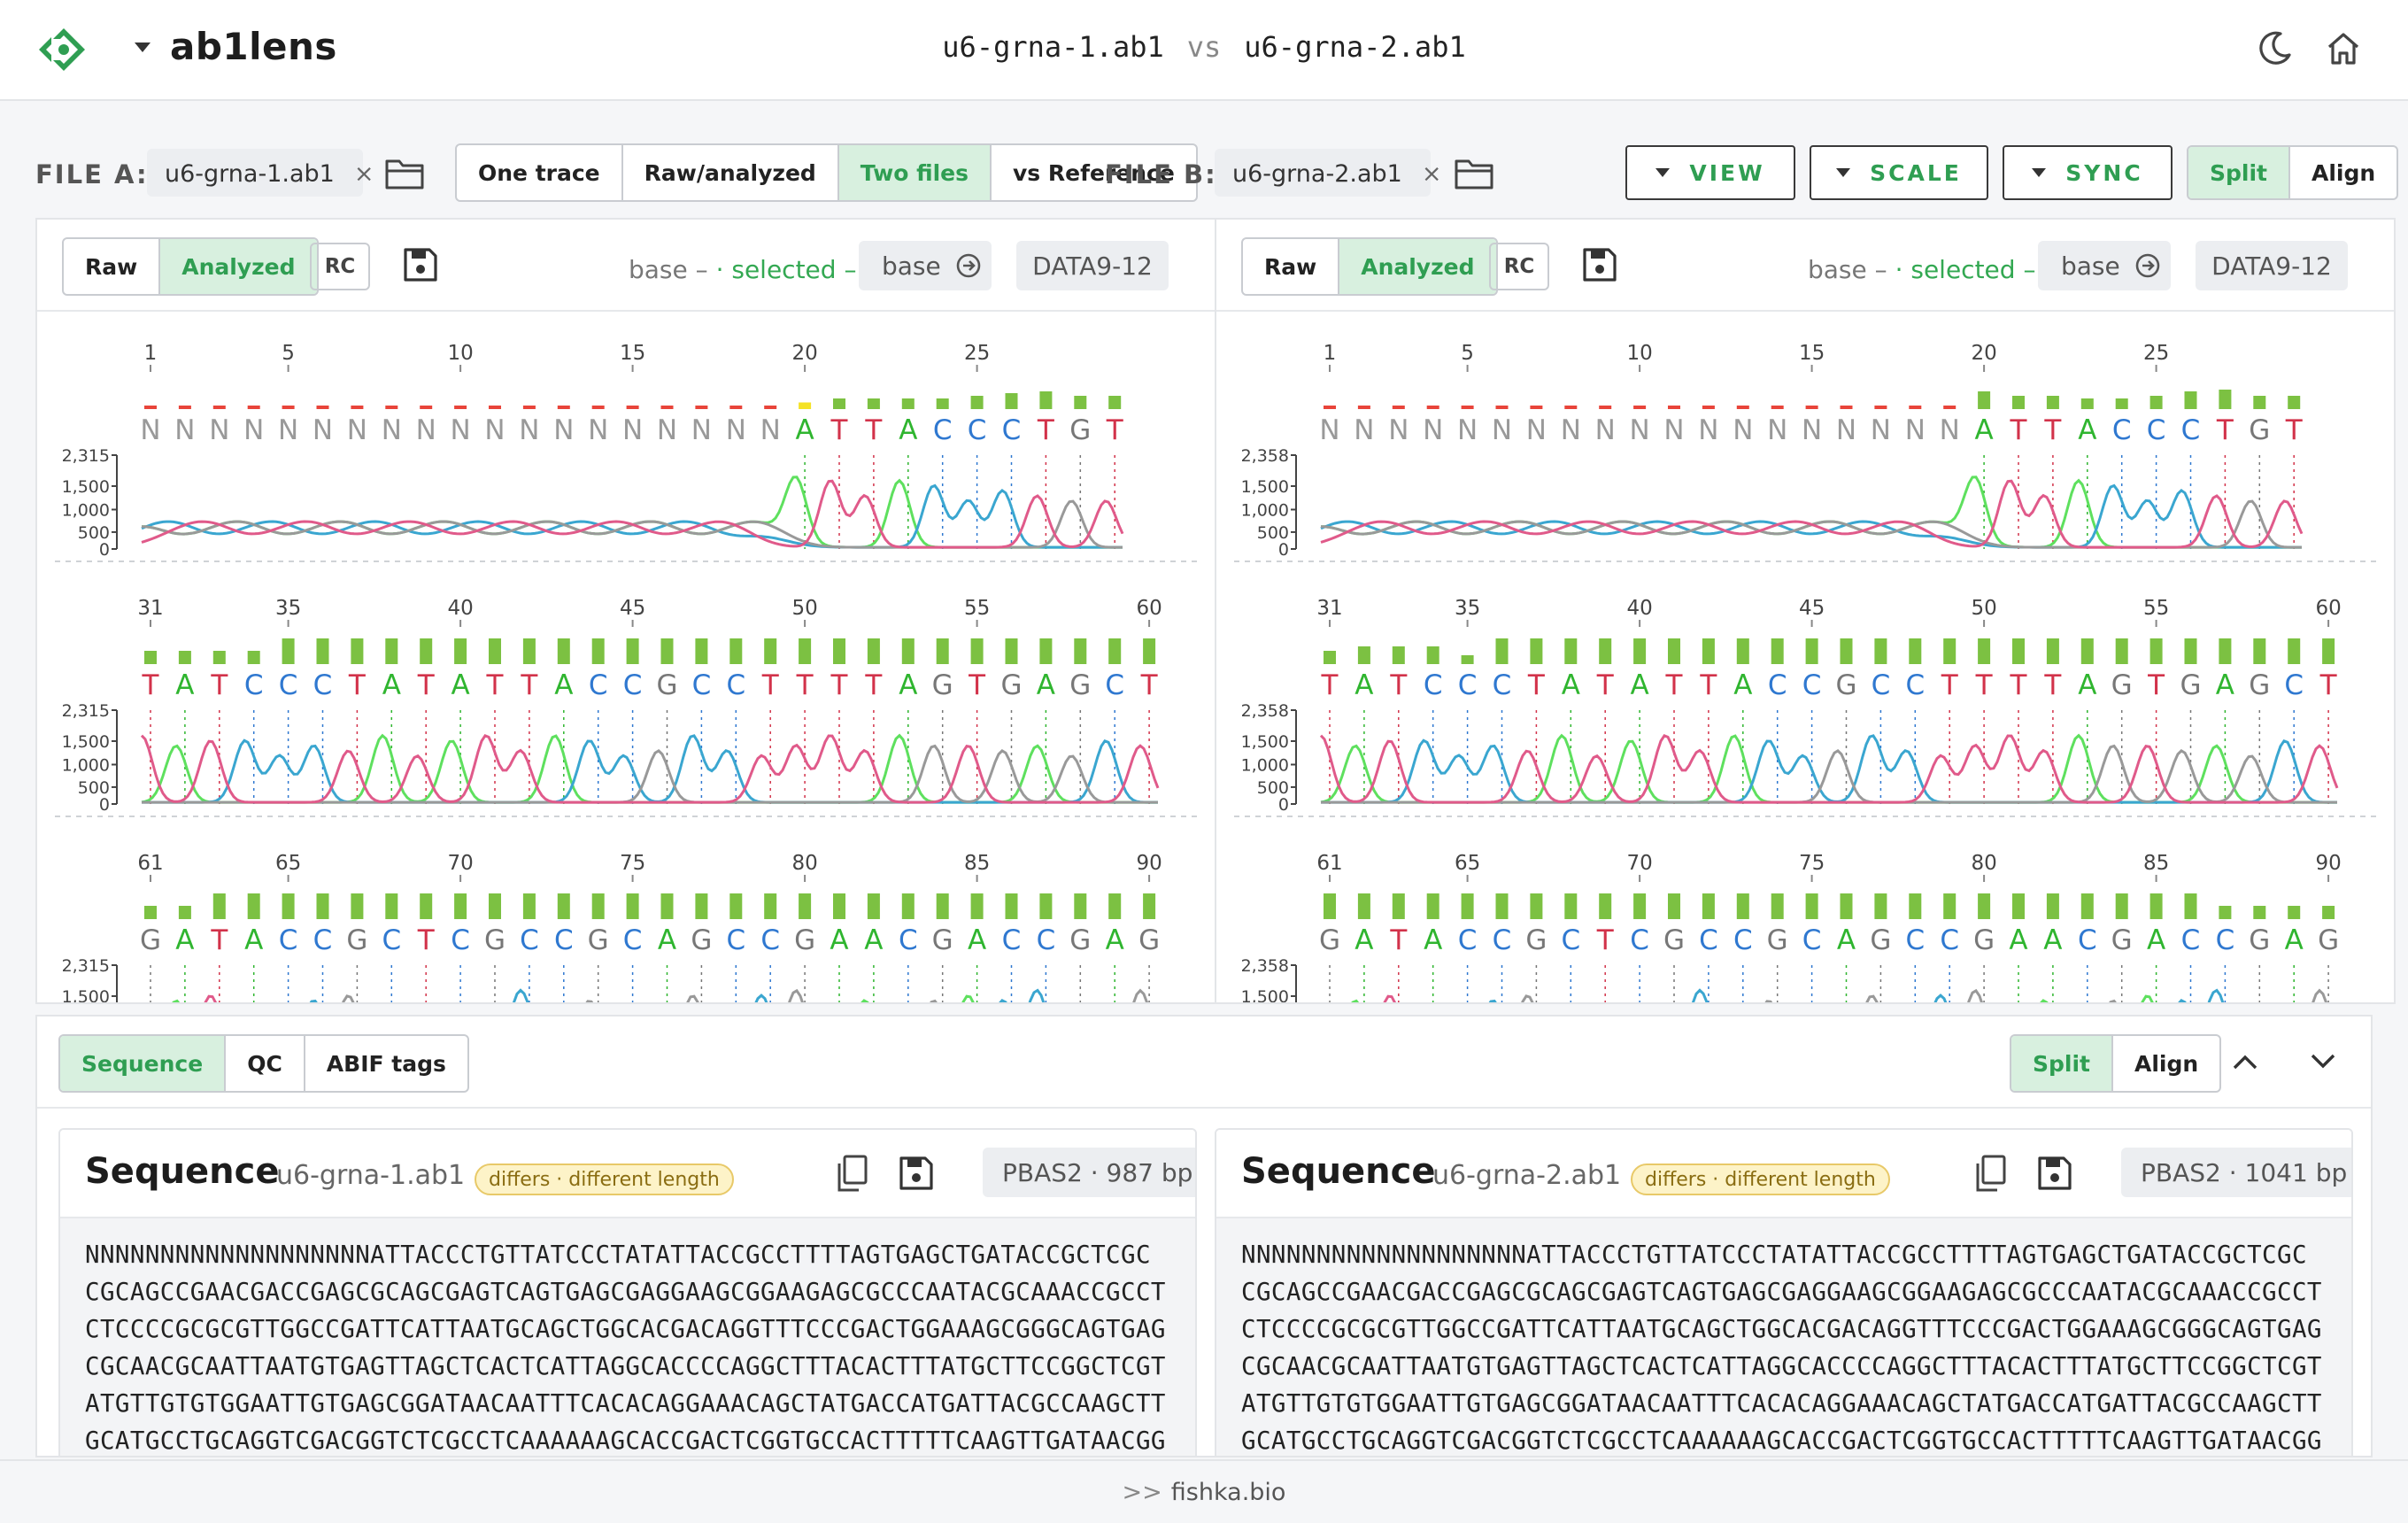  I want to click on analyzed-button-a: Analyzed, so click(238, 266).